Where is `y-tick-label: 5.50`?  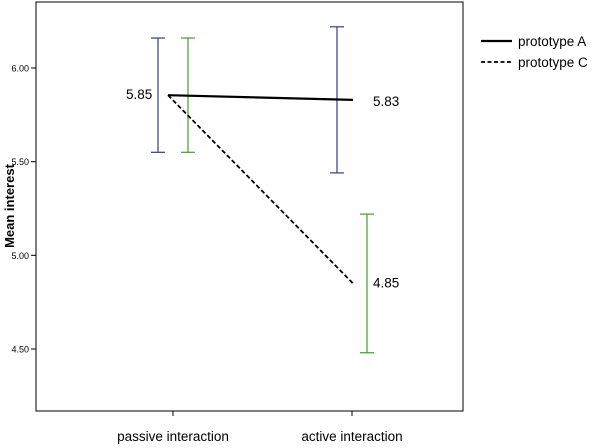
y-tick-label: 5.50 is located at coordinates (20, 162).